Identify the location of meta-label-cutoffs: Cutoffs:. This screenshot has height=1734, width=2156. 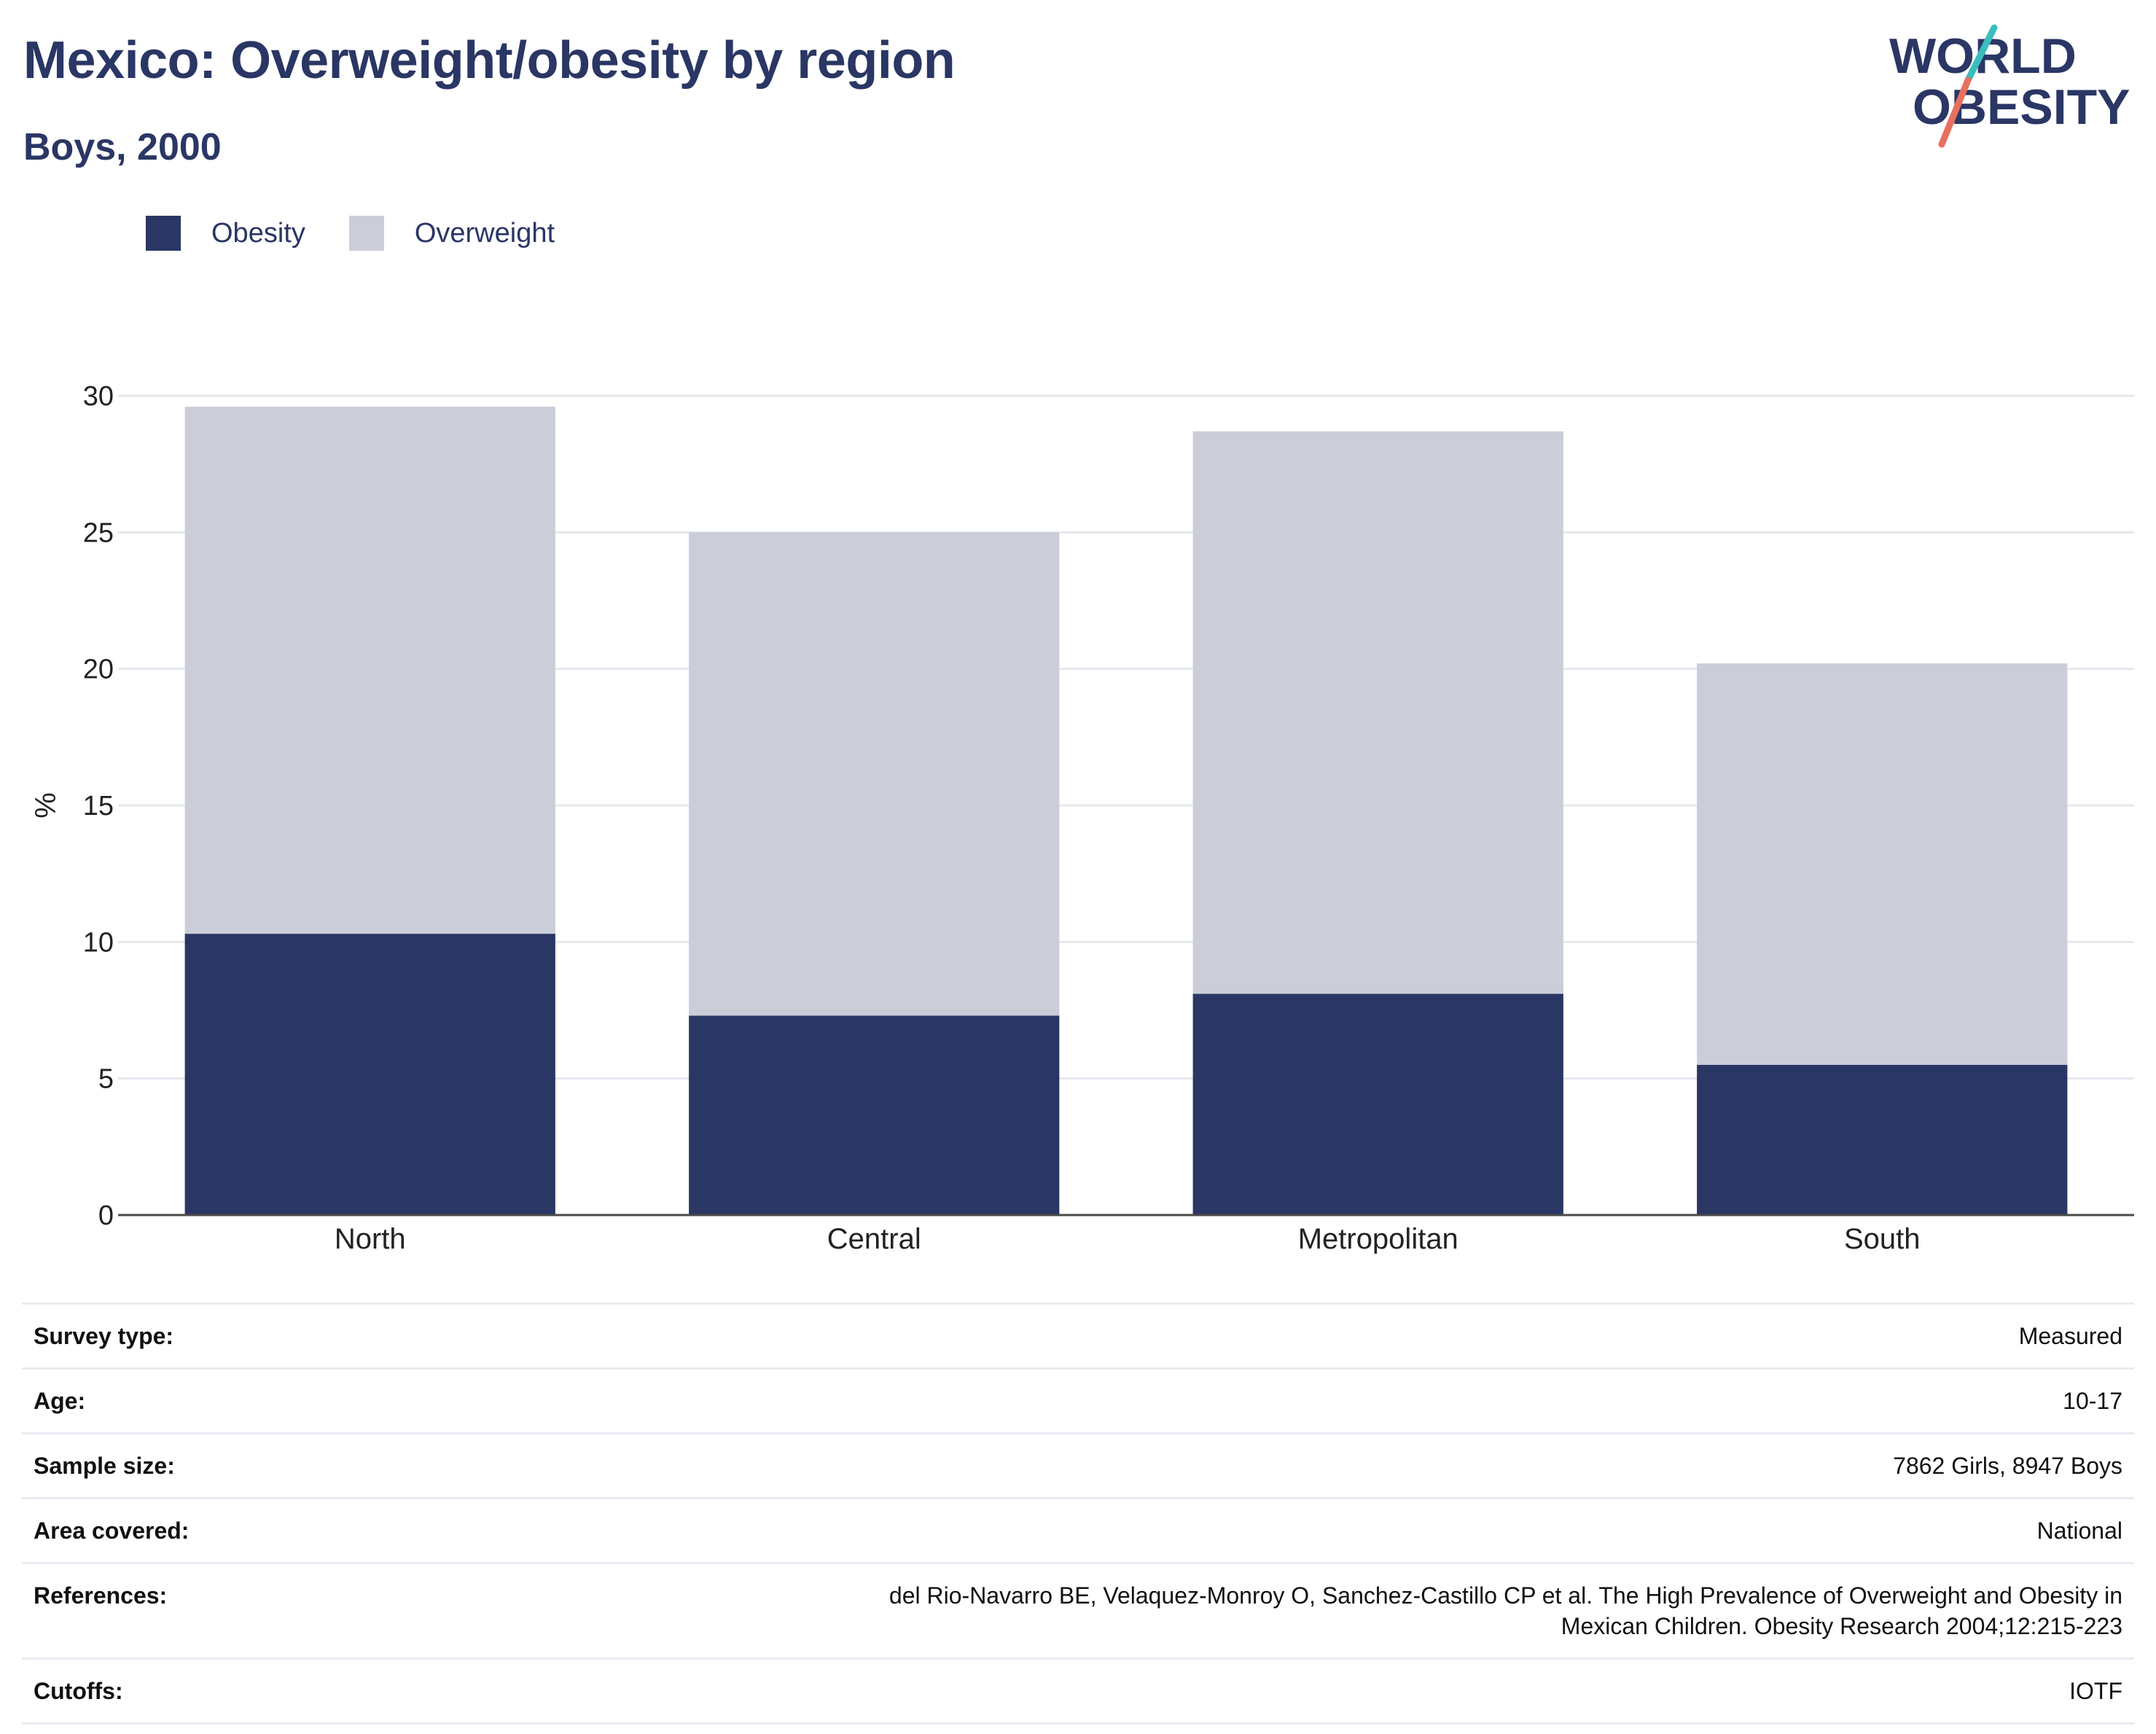
(79, 1691).